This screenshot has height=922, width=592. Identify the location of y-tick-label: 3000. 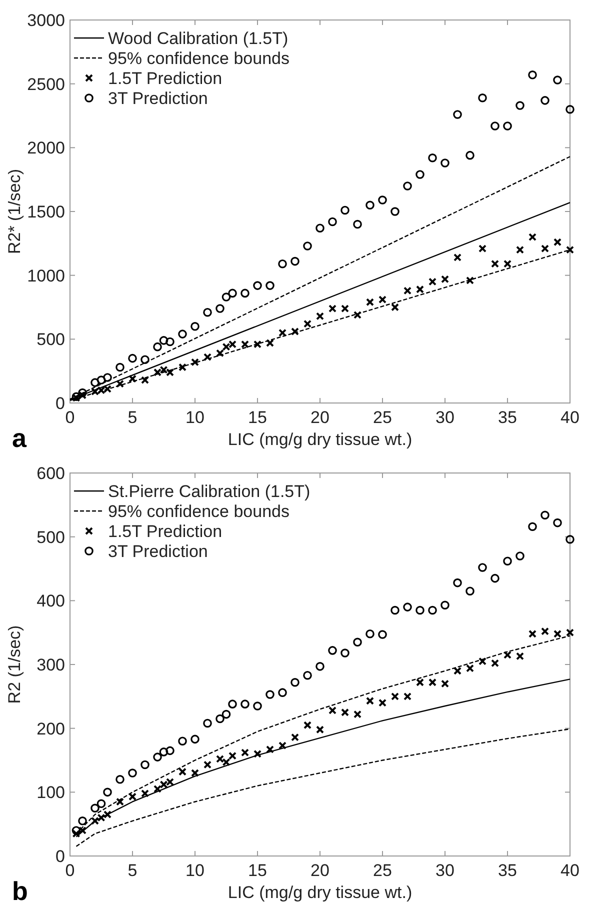
(46, 20).